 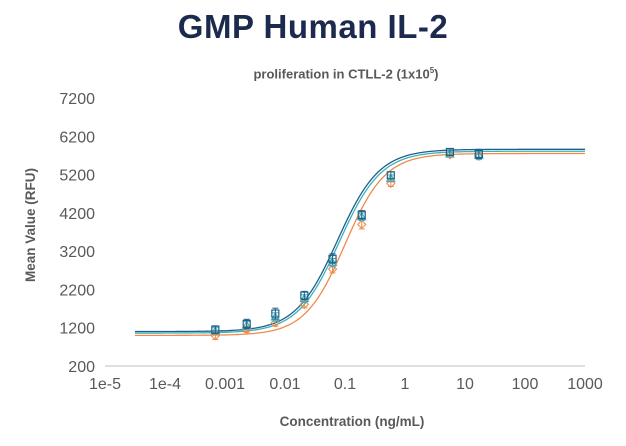 I want to click on x-tick-label: 1e-5, so click(x=105, y=384).